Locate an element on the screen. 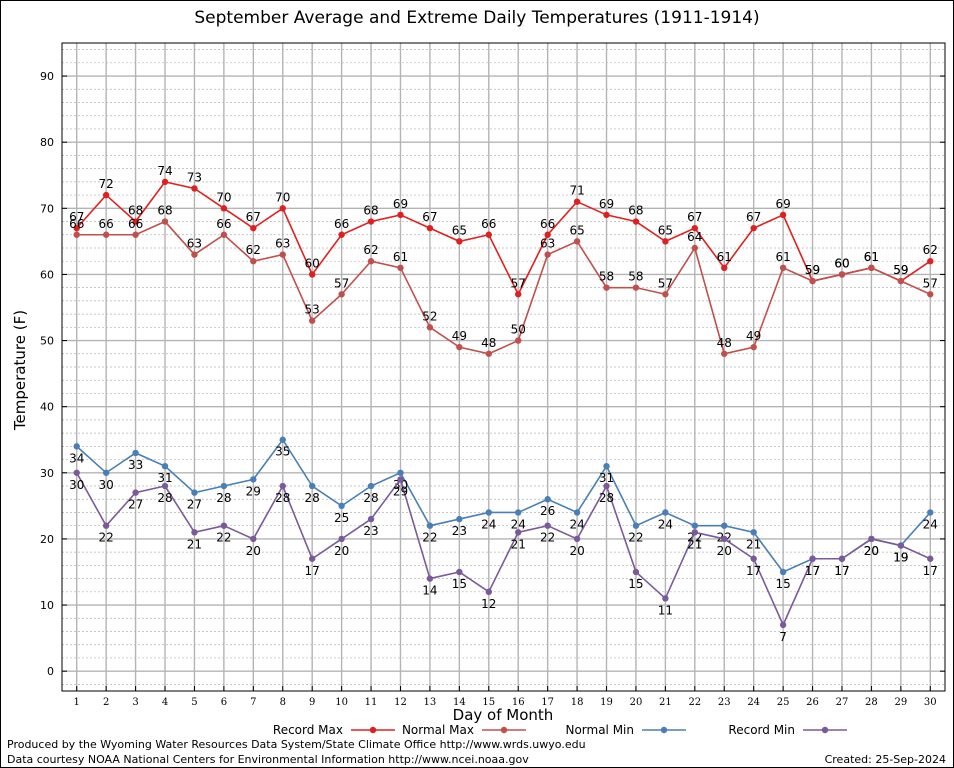 The height and width of the screenshot is (768, 954). y-axis-label: Temperature (F) is located at coordinates (20, 370).